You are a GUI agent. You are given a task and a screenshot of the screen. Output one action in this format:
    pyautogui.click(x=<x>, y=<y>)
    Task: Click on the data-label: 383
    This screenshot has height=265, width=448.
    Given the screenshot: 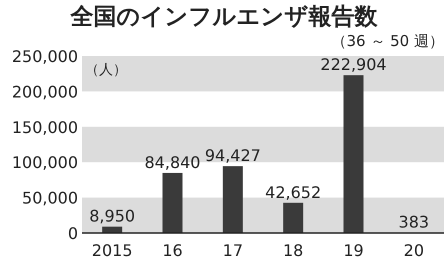 What is the action you would take?
    pyautogui.click(x=414, y=222)
    